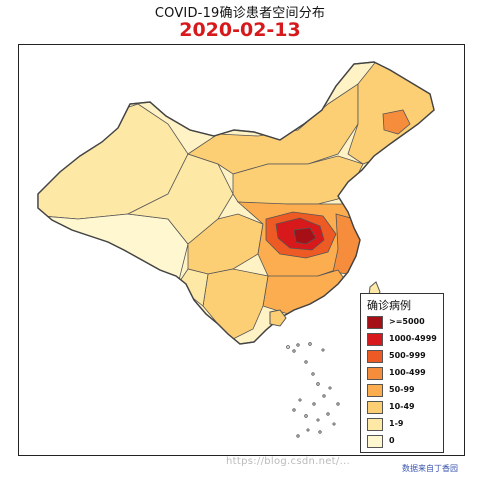 This screenshot has width=480, height=480. What do you see at coordinates (396, 122) in the screenshot?
I see `region-heilongjiang-hotspot` at bounding box center [396, 122].